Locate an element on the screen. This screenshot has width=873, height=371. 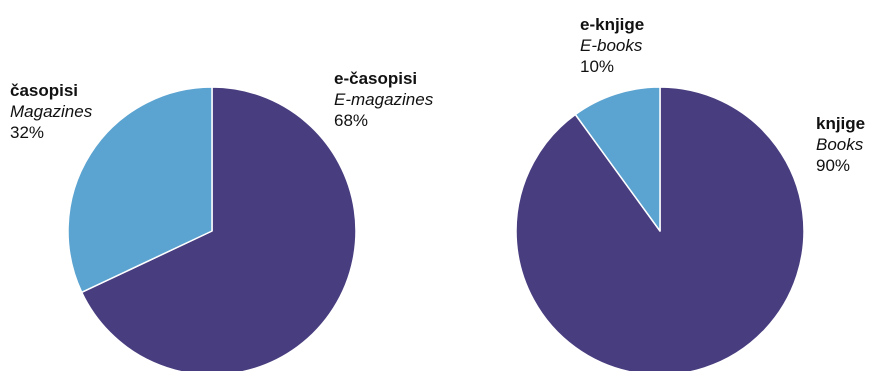
label-books-en: Books is located at coordinates (840, 144).